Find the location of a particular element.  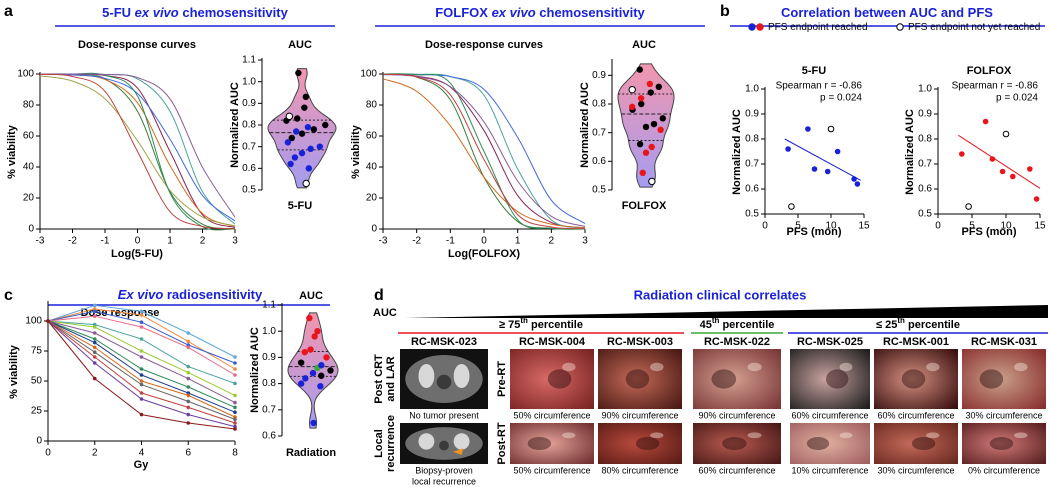

caption: 50% circumference is located at coordinates (551, 470).